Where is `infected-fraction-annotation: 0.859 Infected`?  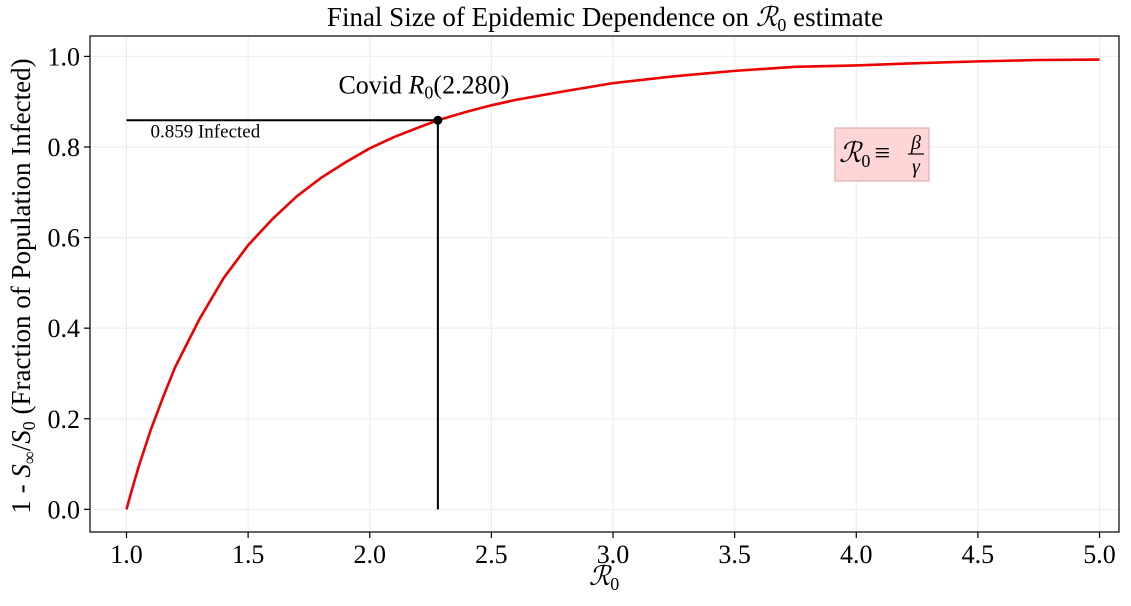
infected-fraction-annotation: 0.859 Infected is located at coordinates (205, 131).